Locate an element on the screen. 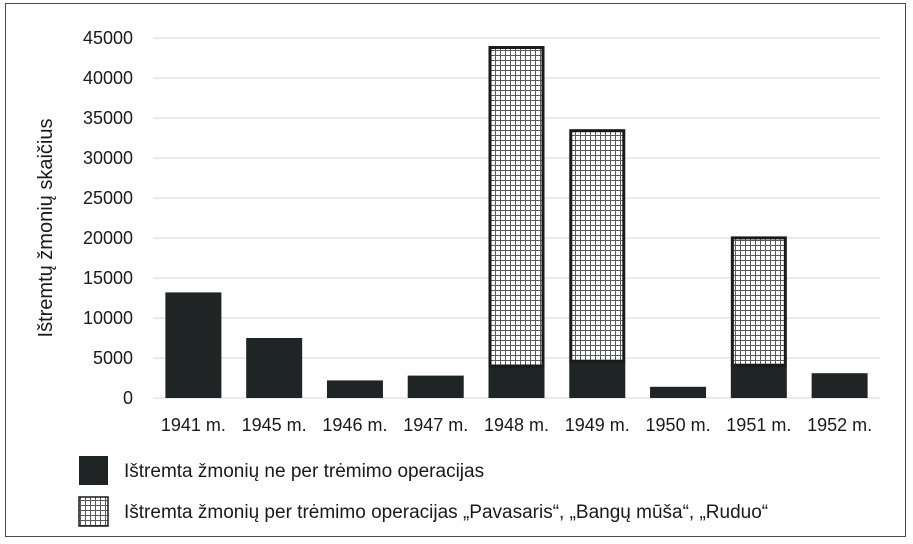 The height and width of the screenshot is (544, 913). x-tick-label: 1949 m. is located at coordinates (597, 425).